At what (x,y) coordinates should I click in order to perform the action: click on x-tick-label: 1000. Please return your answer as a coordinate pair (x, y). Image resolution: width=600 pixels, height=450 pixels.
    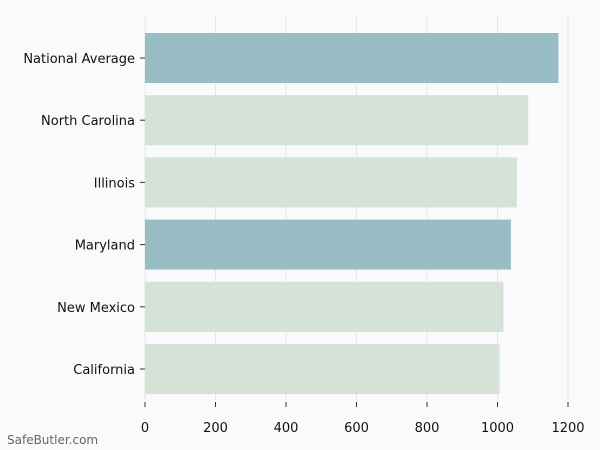
    Looking at the image, I should click on (497, 428).